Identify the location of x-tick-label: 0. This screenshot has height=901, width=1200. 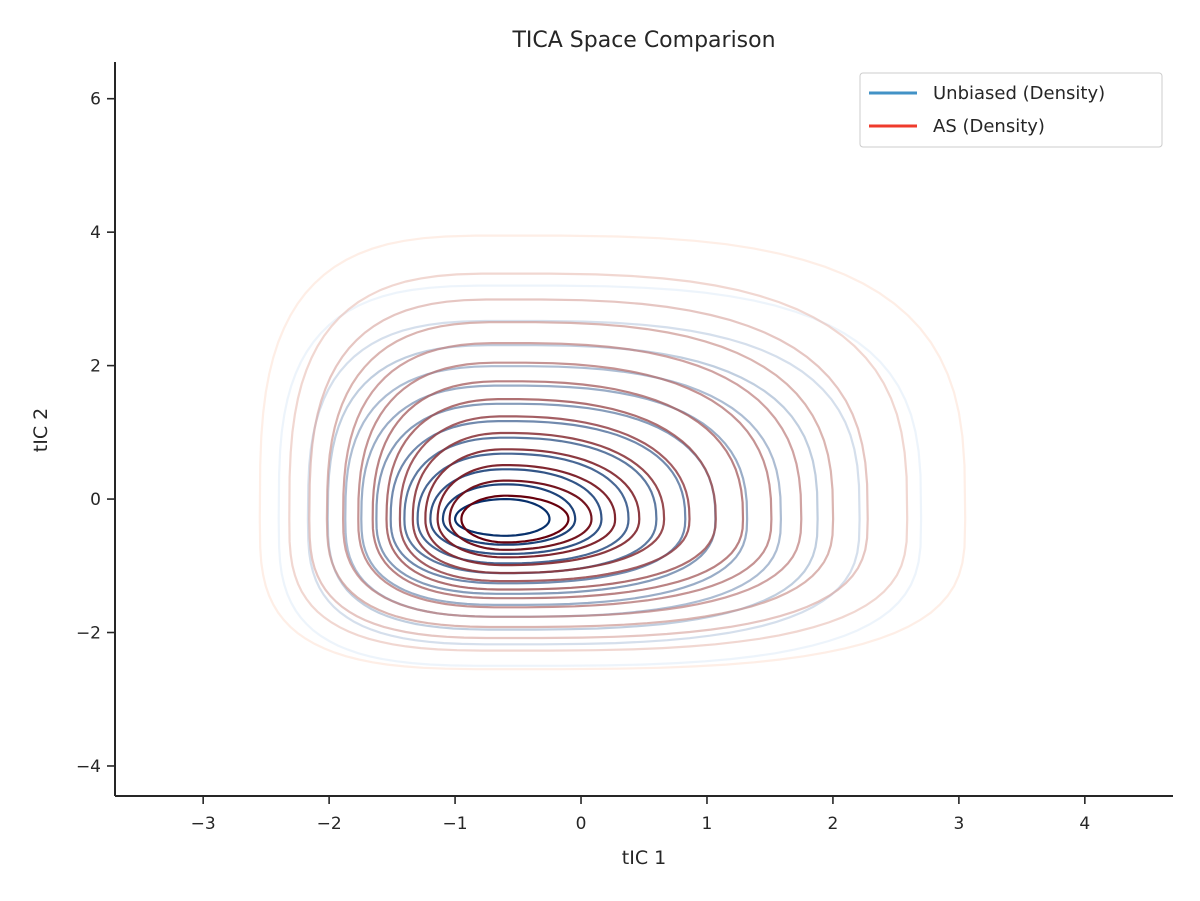
(581, 824).